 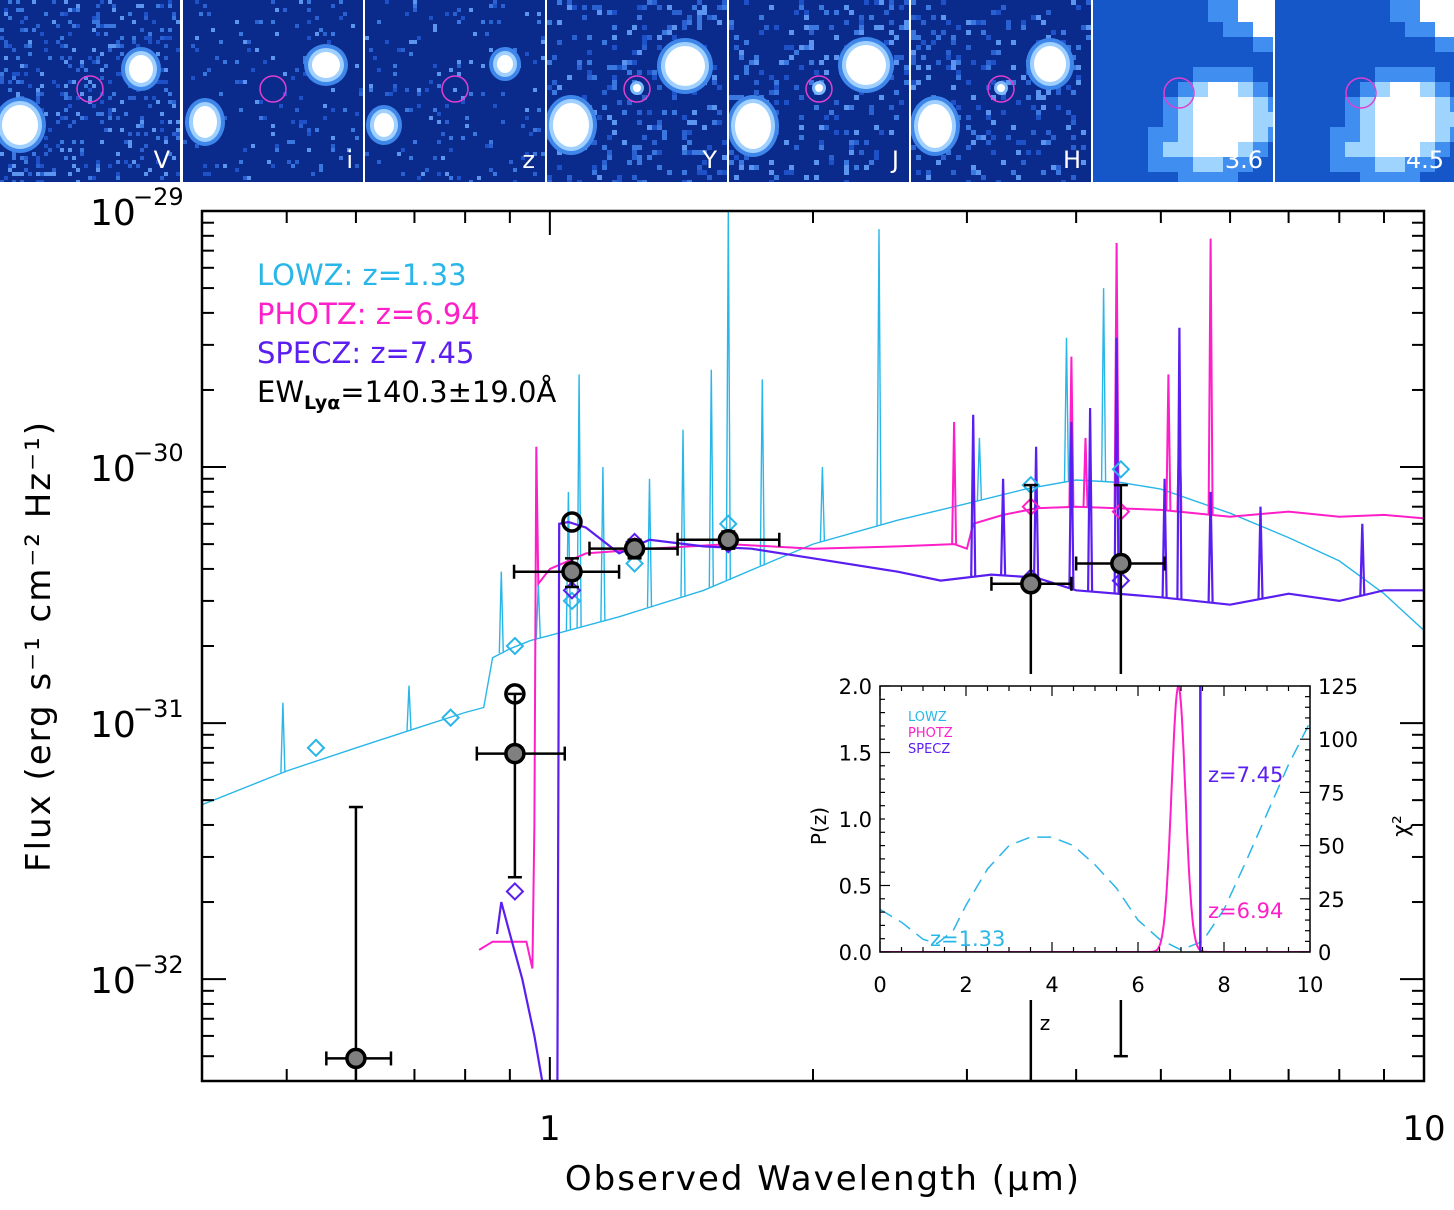 I want to click on inset-x-axis-label: z, so click(x=1045, y=1023).